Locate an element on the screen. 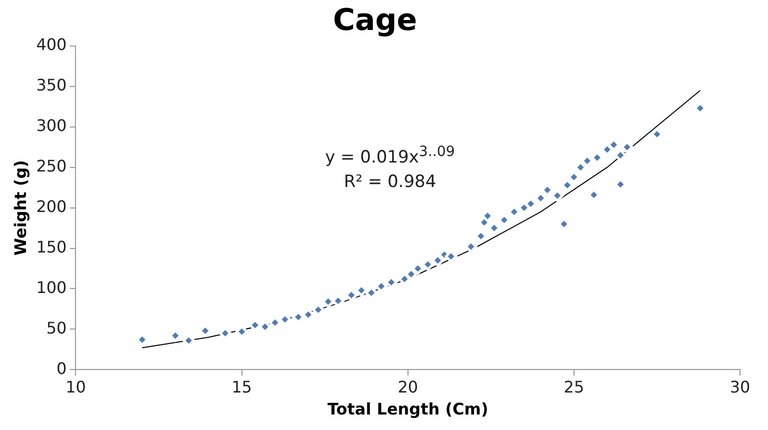  y-tick-label: 100 is located at coordinates (51, 287).